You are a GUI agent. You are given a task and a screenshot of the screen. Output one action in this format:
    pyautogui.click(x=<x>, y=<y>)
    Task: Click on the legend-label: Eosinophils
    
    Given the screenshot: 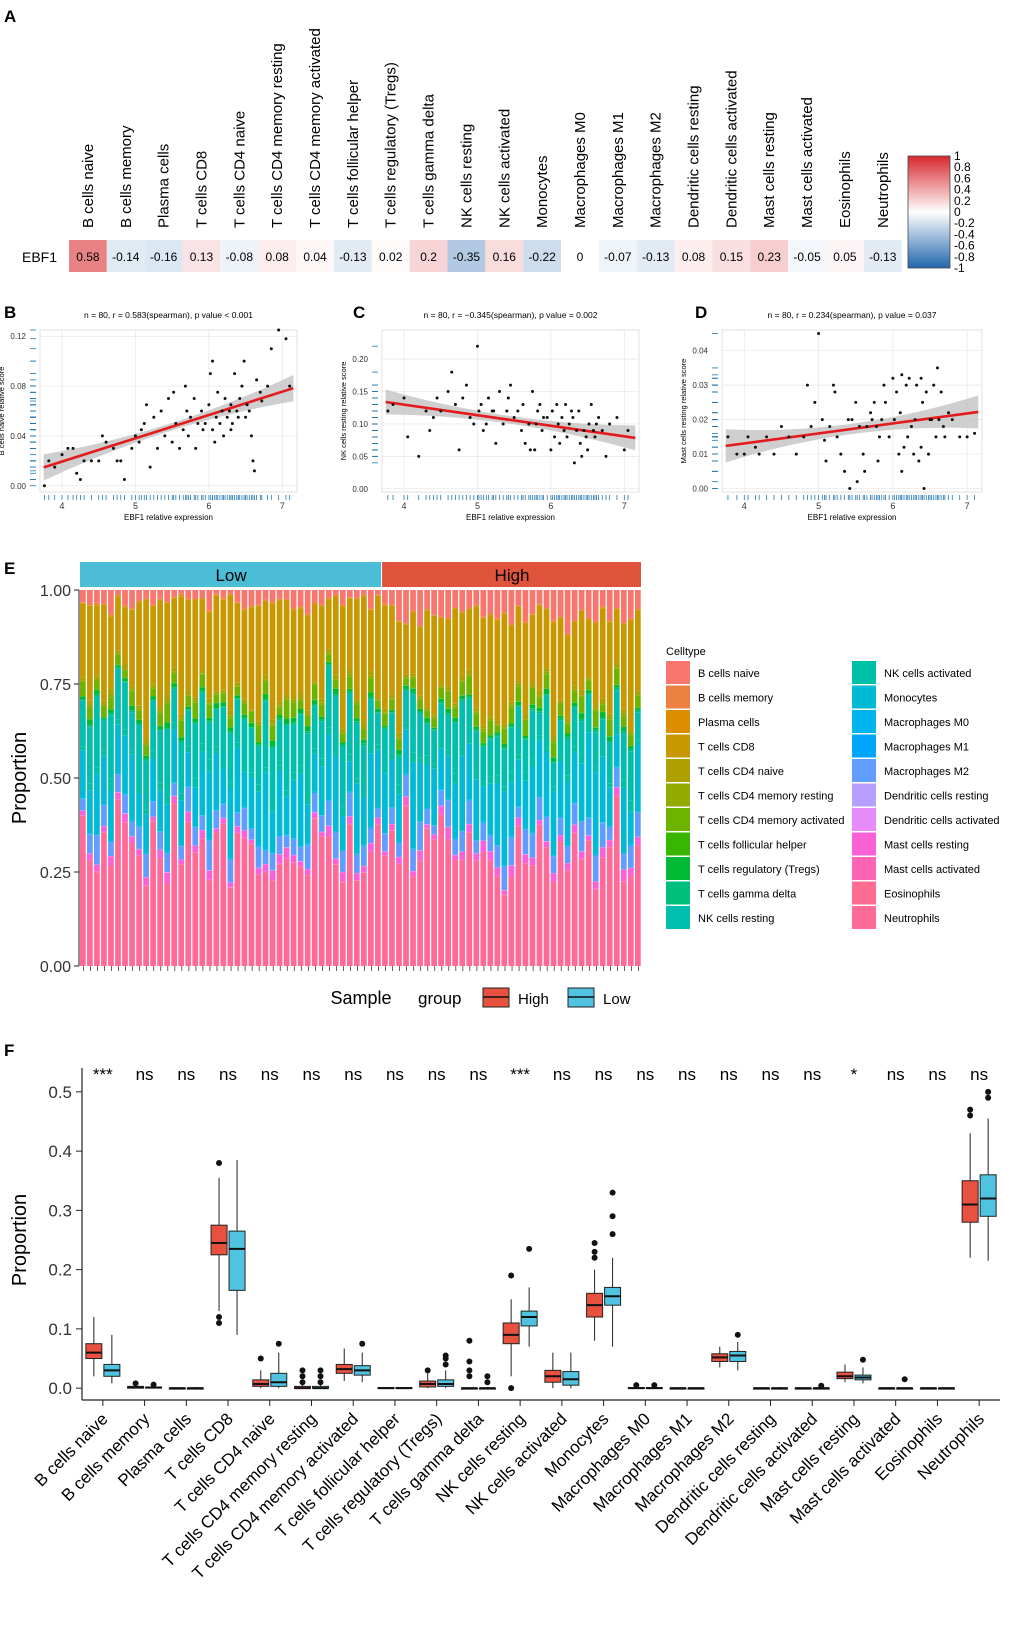 What is the action you would take?
    pyautogui.click(x=912, y=895)
    